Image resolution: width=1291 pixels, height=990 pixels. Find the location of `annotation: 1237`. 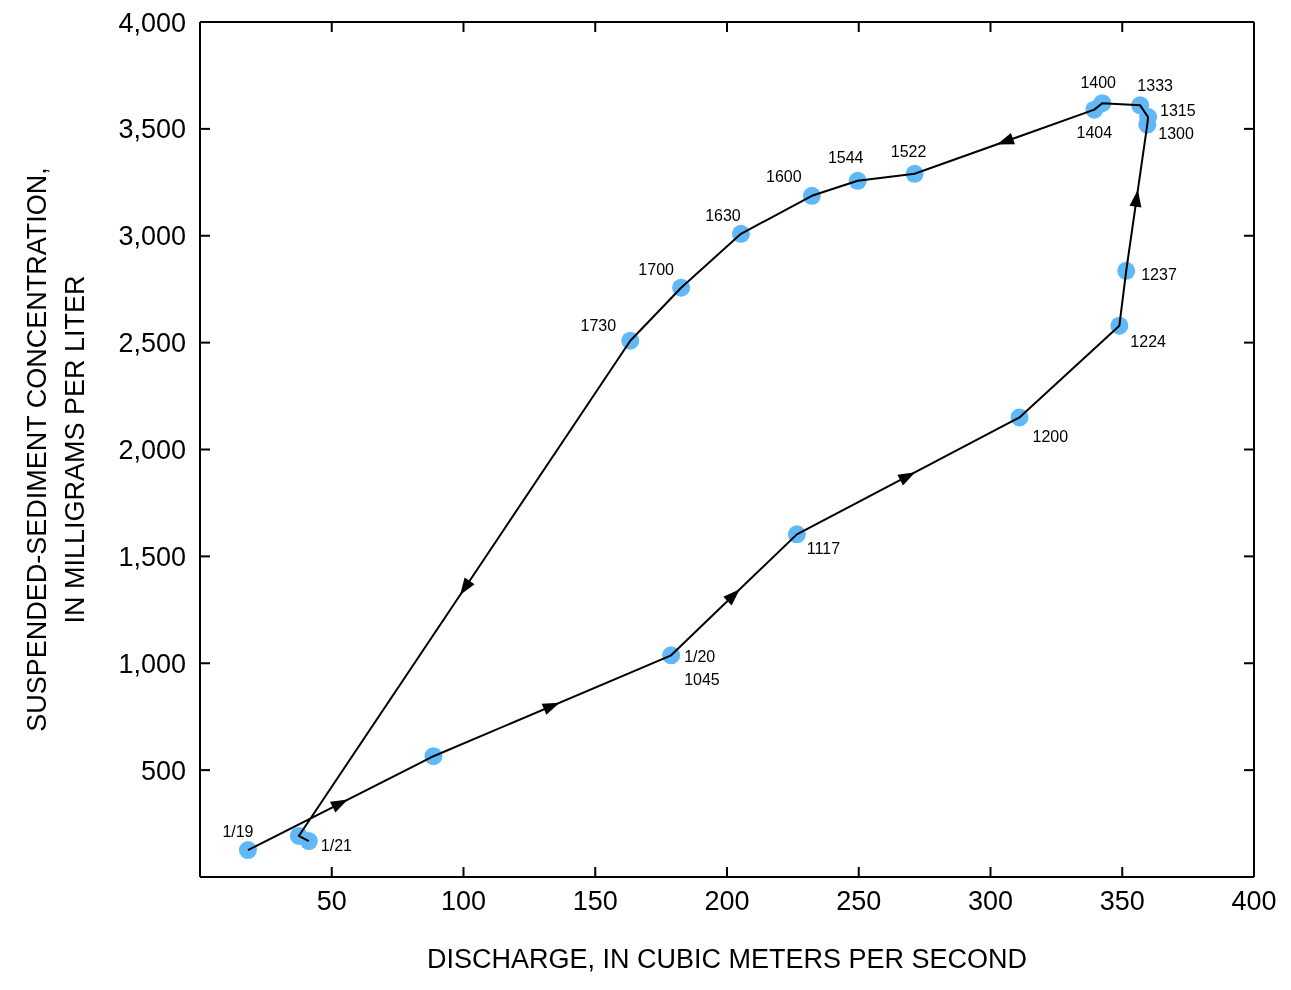

annotation: 1237 is located at coordinates (1159, 274).